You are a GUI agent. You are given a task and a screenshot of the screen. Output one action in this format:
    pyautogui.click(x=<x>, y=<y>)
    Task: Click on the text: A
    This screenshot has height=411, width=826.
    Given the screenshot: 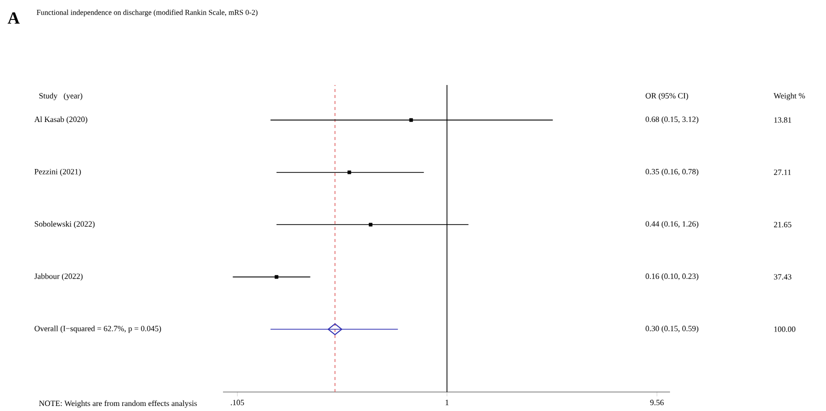 What is the action you would take?
    pyautogui.click(x=14, y=18)
    